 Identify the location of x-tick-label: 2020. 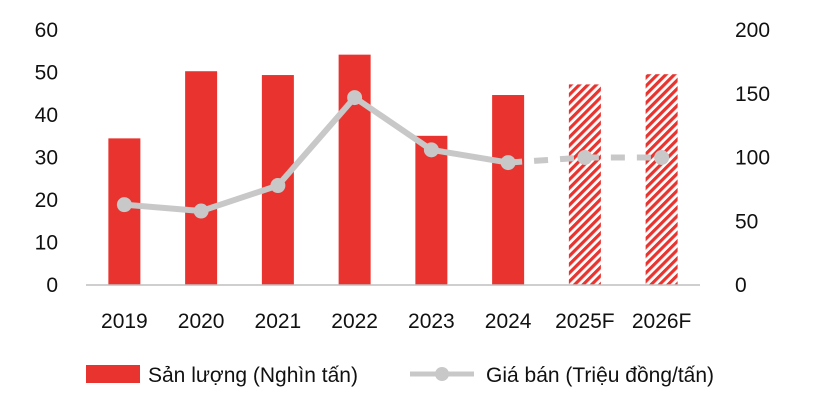
(201, 321).